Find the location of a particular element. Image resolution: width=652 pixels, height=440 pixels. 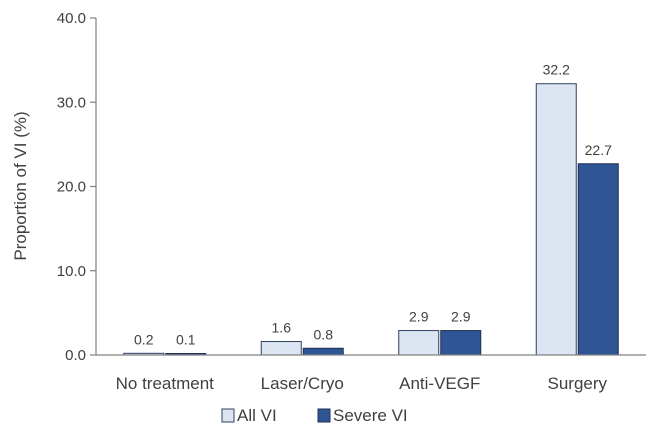

legend-label-severe-vi: Severe VI is located at coordinates (370, 415).